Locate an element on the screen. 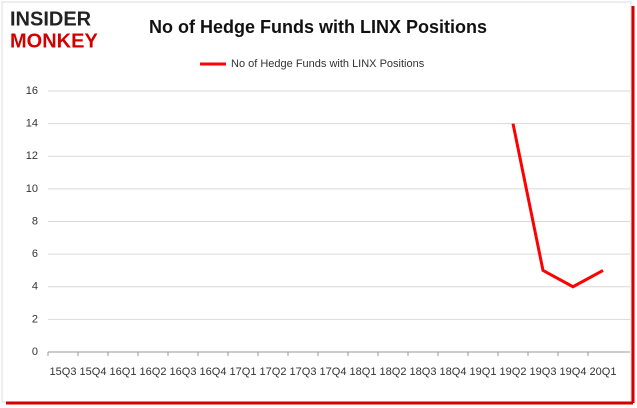  y-tick-label: 16 is located at coordinates (32, 91).